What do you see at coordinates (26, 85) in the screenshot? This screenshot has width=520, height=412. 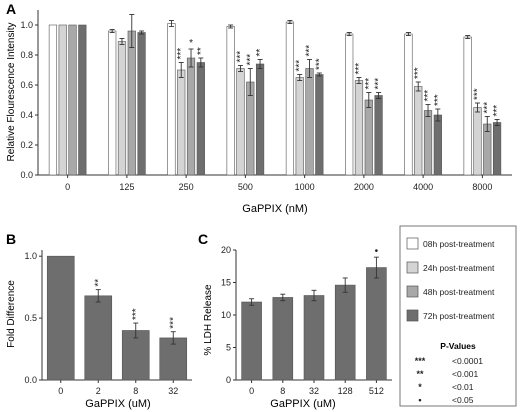 I see `panel-a-y-tick-label: 0.6` at bounding box center [26, 85].